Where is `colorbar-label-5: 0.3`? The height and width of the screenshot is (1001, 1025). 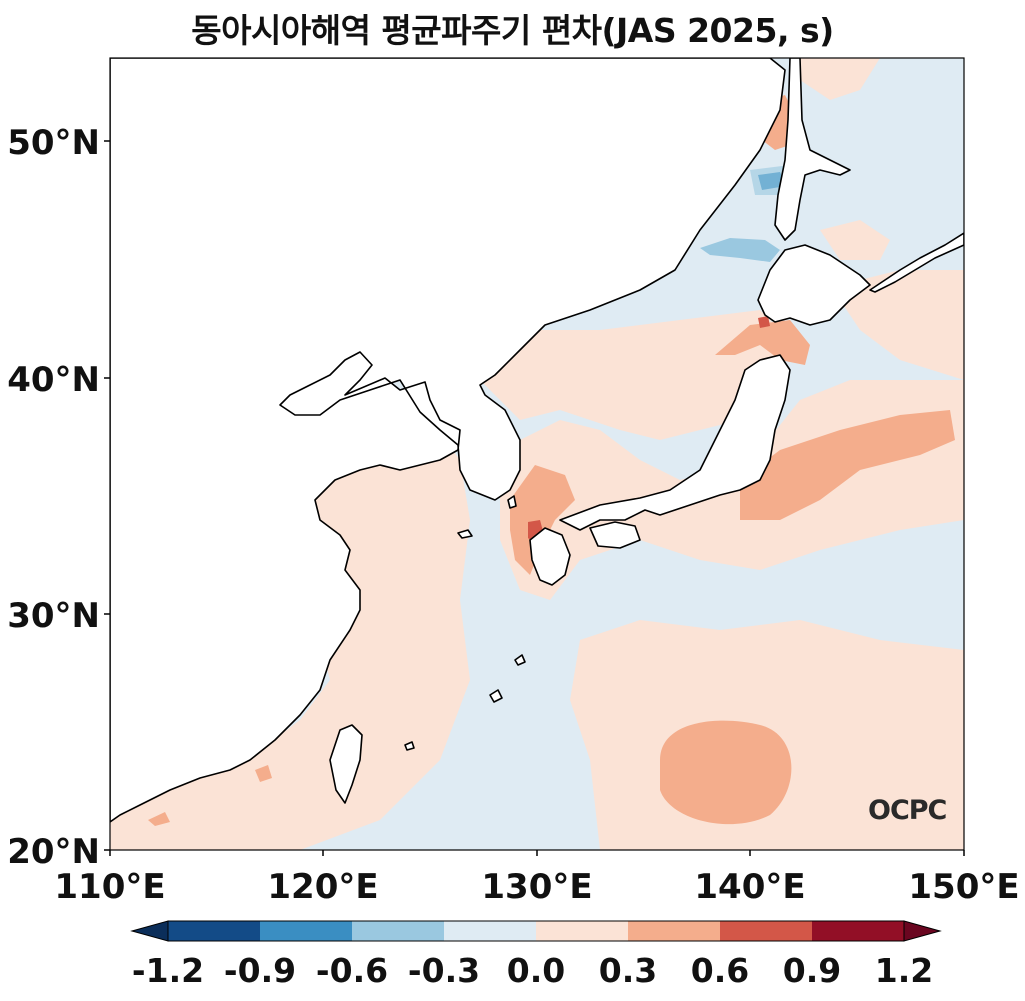
colorbar-label-5: 0.3 is located at coordinates (628, 970).